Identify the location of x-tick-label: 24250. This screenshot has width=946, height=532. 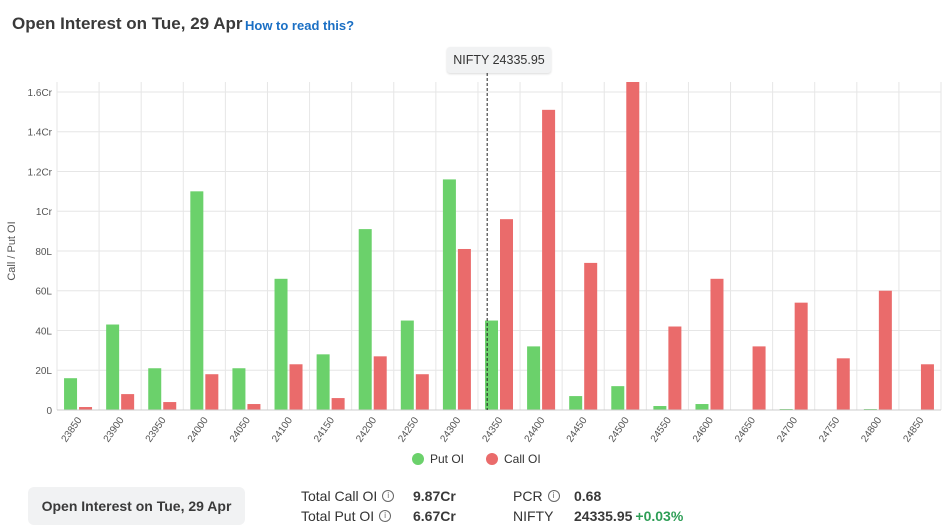
(408, 429).